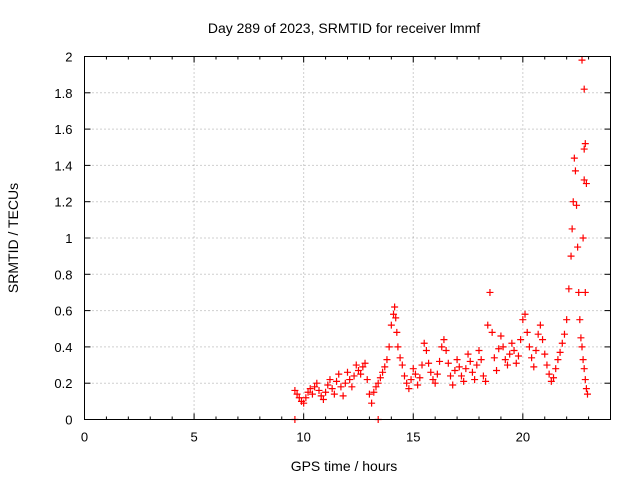  I want to click on y-tick-label: 1.6, so click(63, 129).